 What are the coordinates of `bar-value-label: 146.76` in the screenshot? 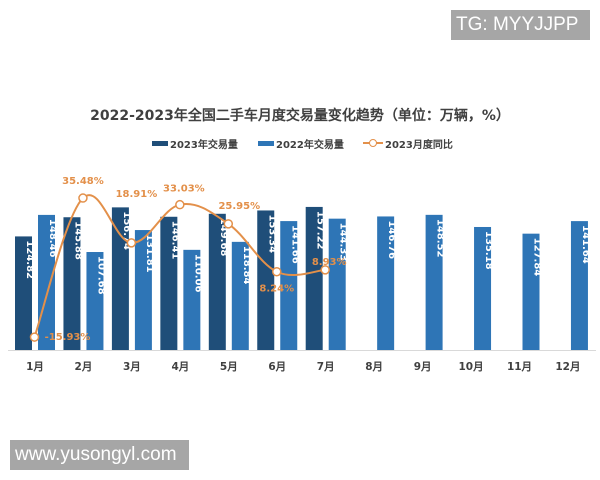 It's located at (391, 239).